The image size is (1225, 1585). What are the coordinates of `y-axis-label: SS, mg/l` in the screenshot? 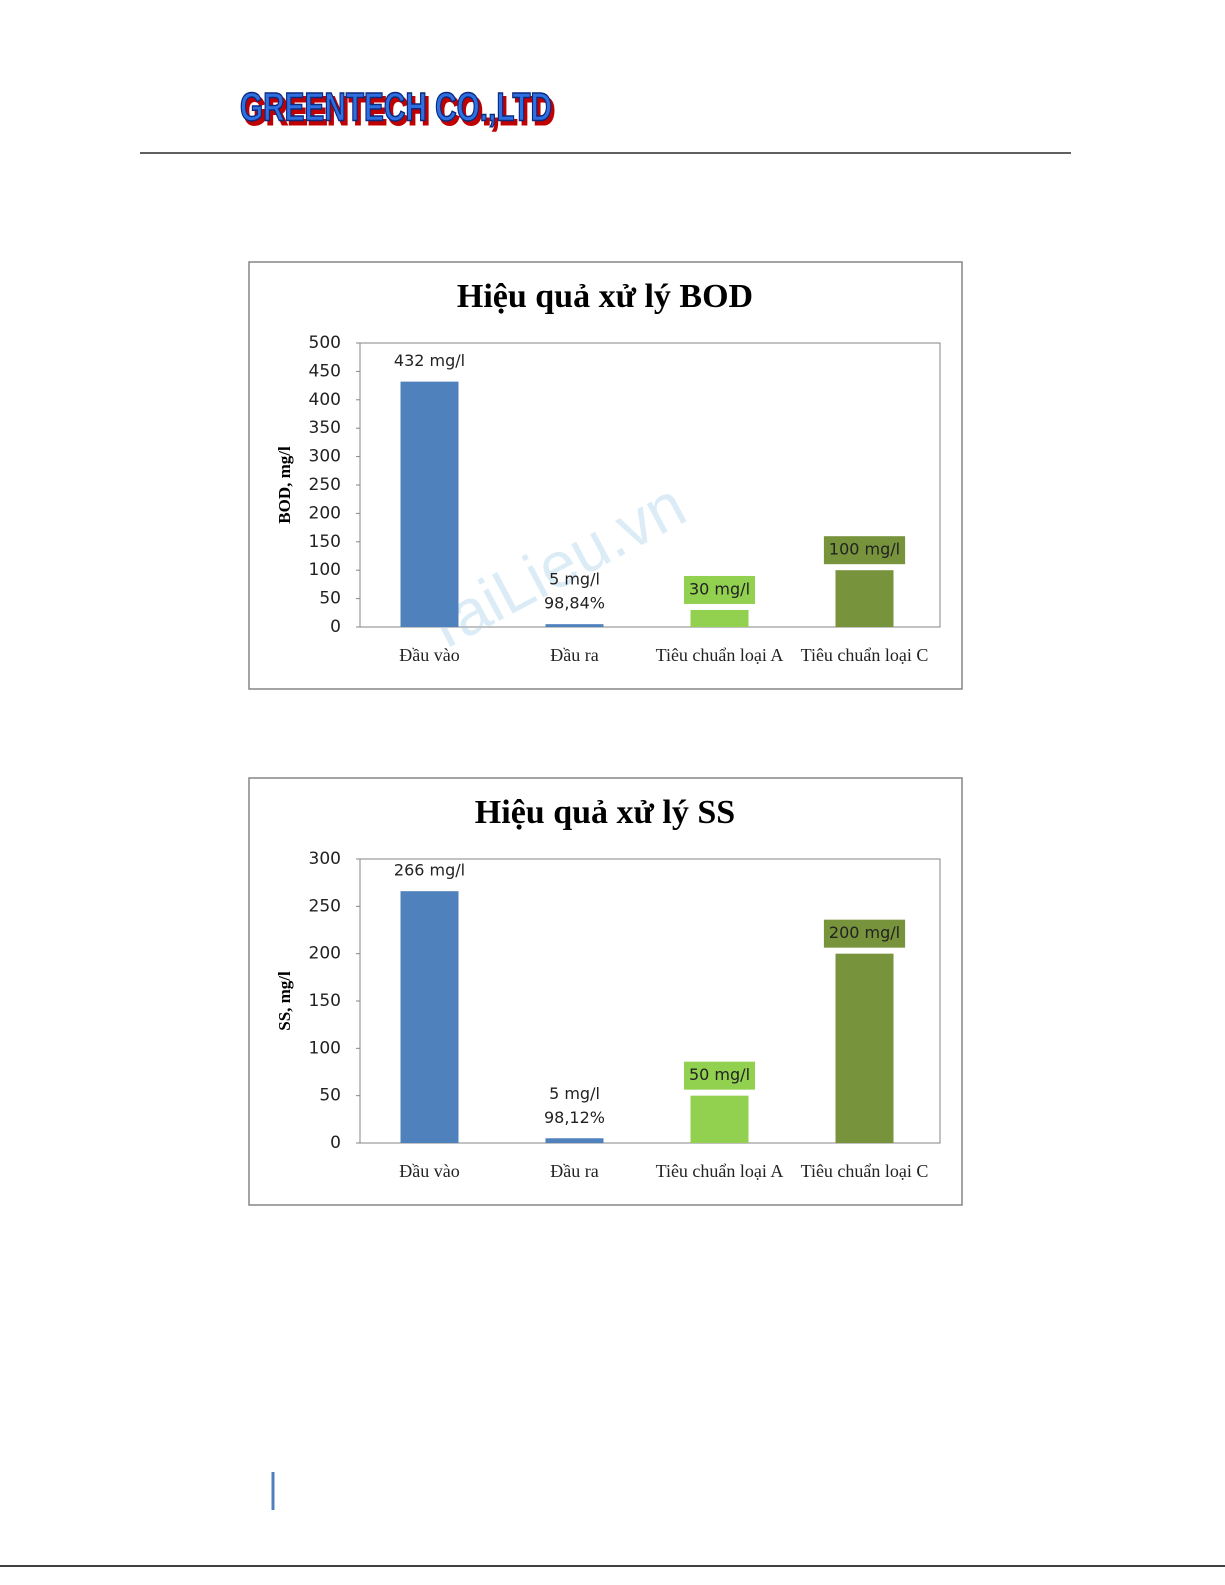 It's located at (284, 1001).